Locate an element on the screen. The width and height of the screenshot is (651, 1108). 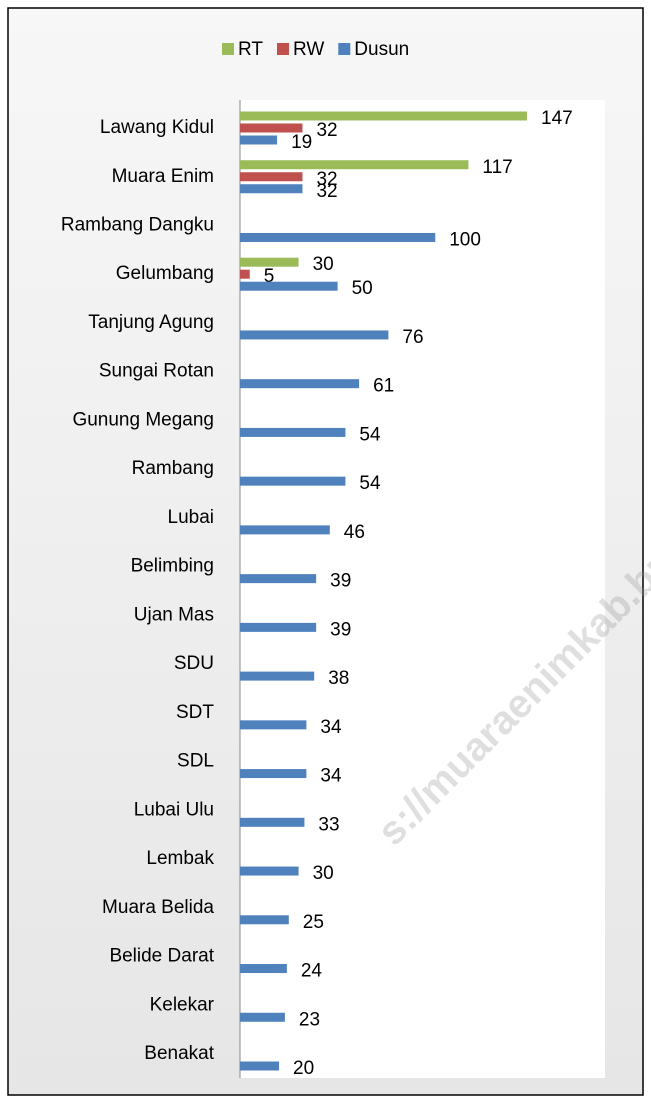
legend-label: RT is located at coordinates (250, 49).